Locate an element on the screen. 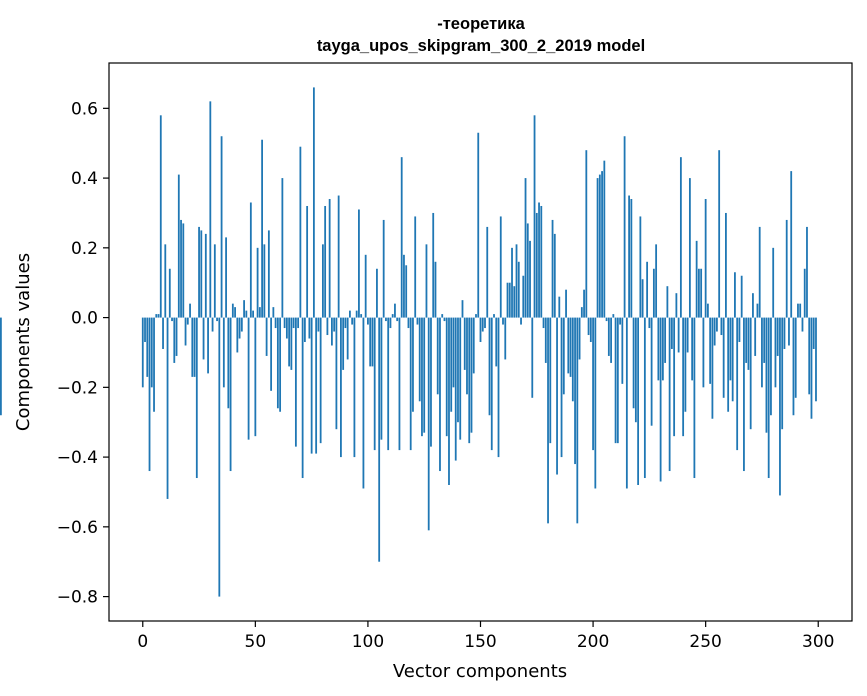 Image resolution: width=867 pixels, height=696 pixels. x-tick-label: 250 is located at coordinates (705, 642).